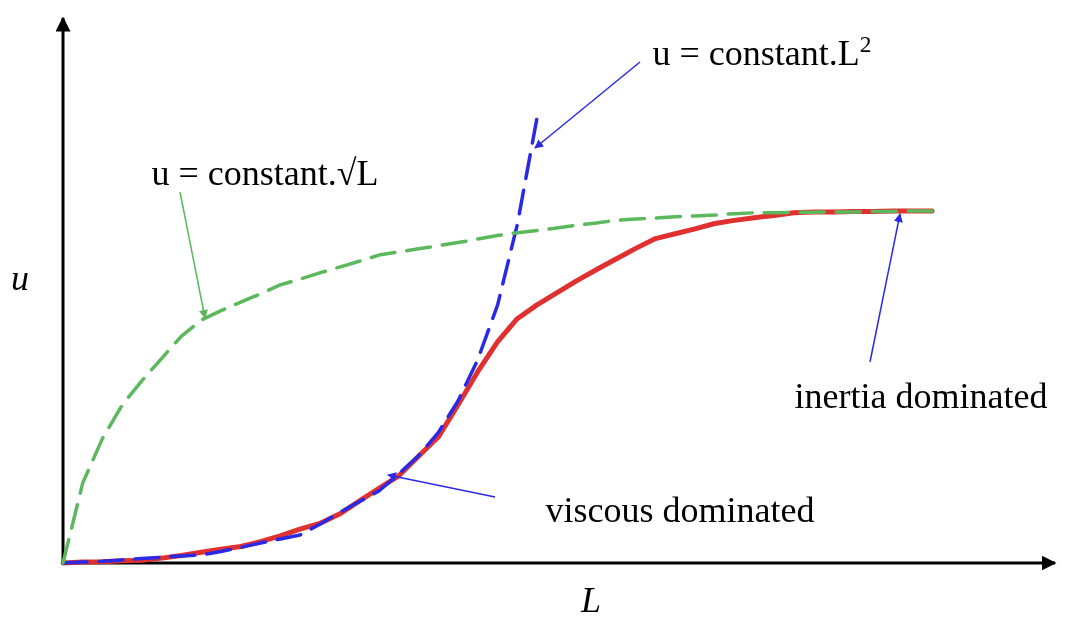 The height and width of the screenshot is (621, 1092). What do you see at coordinates (680, 510) in the screenshot?
I see `annotation: viscous dominated` at bounding box center [680, 510].